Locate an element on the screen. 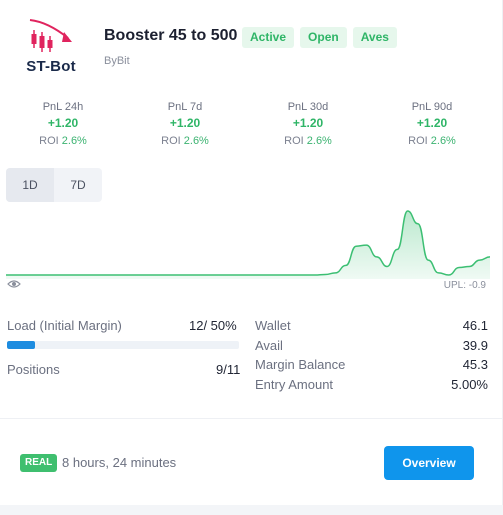 The width and height of the screenshot is (503, 515). stat-pnl-90d: PnL 90d +1.20 ROI 2.6% is located at coordinates (432, 125).